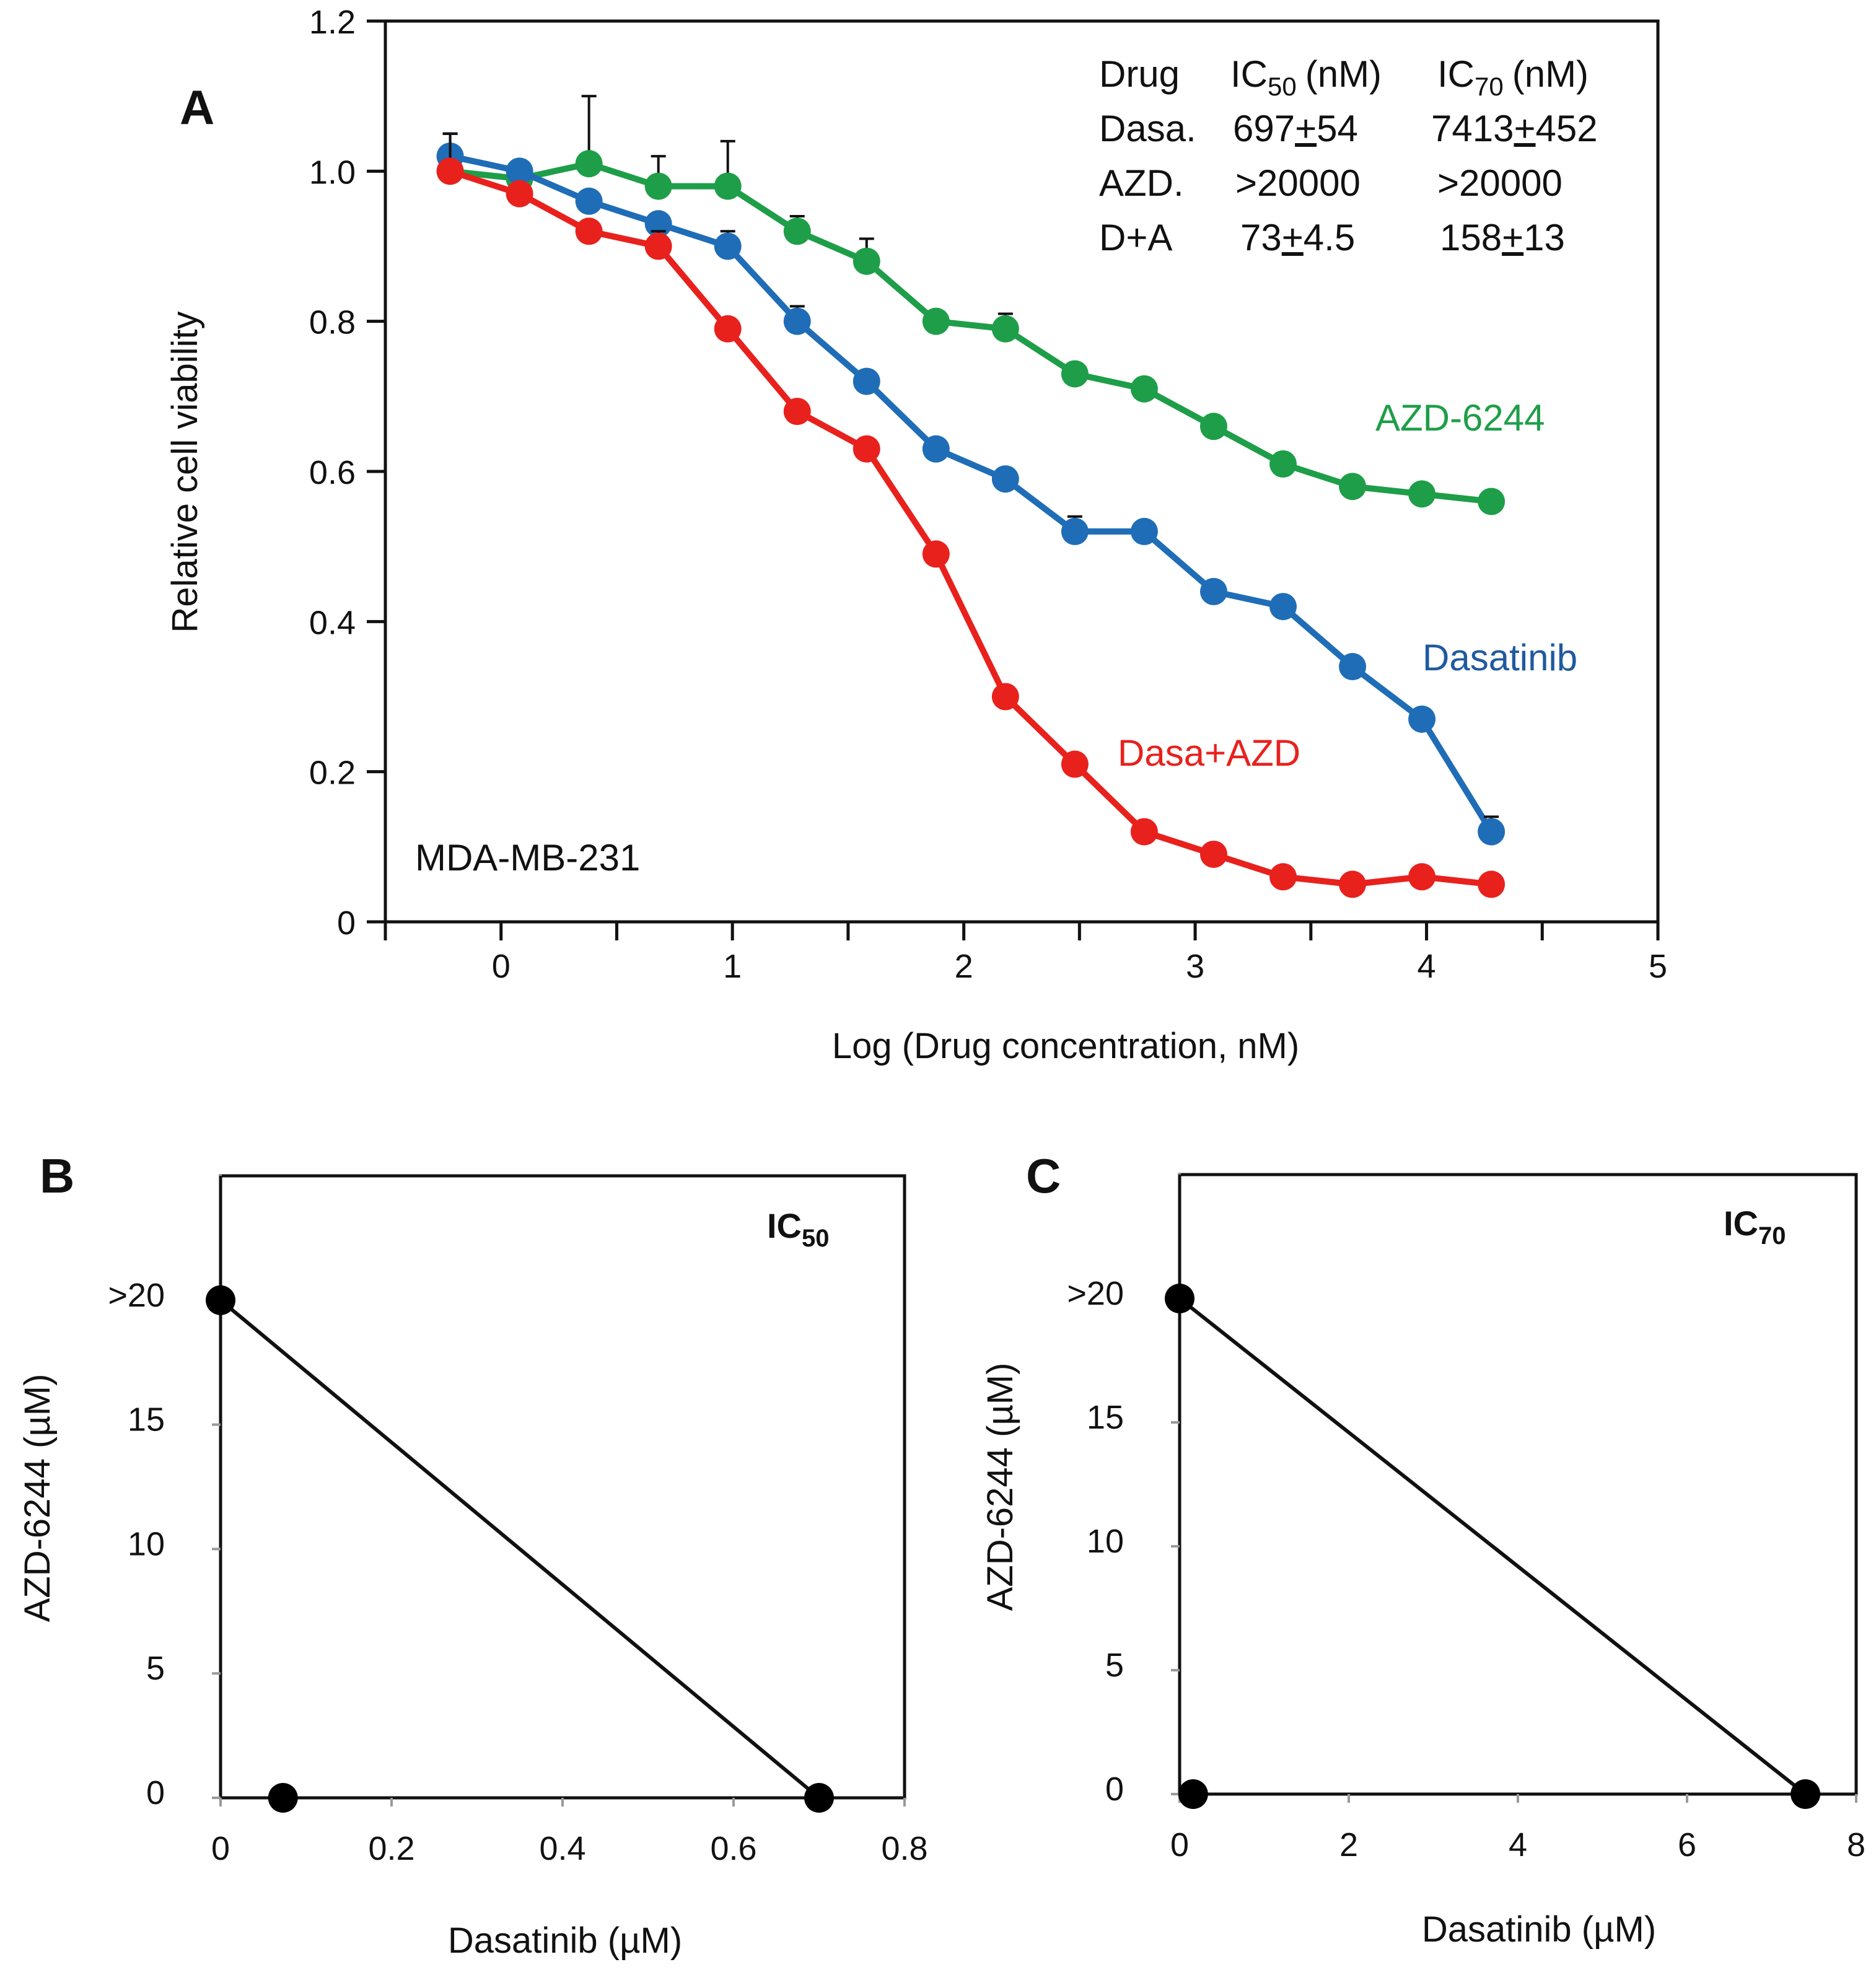  Describe the element at coordinates (220, 1848) in the screenshot. I see `panel-b-x-tick-label: 0` at that location.